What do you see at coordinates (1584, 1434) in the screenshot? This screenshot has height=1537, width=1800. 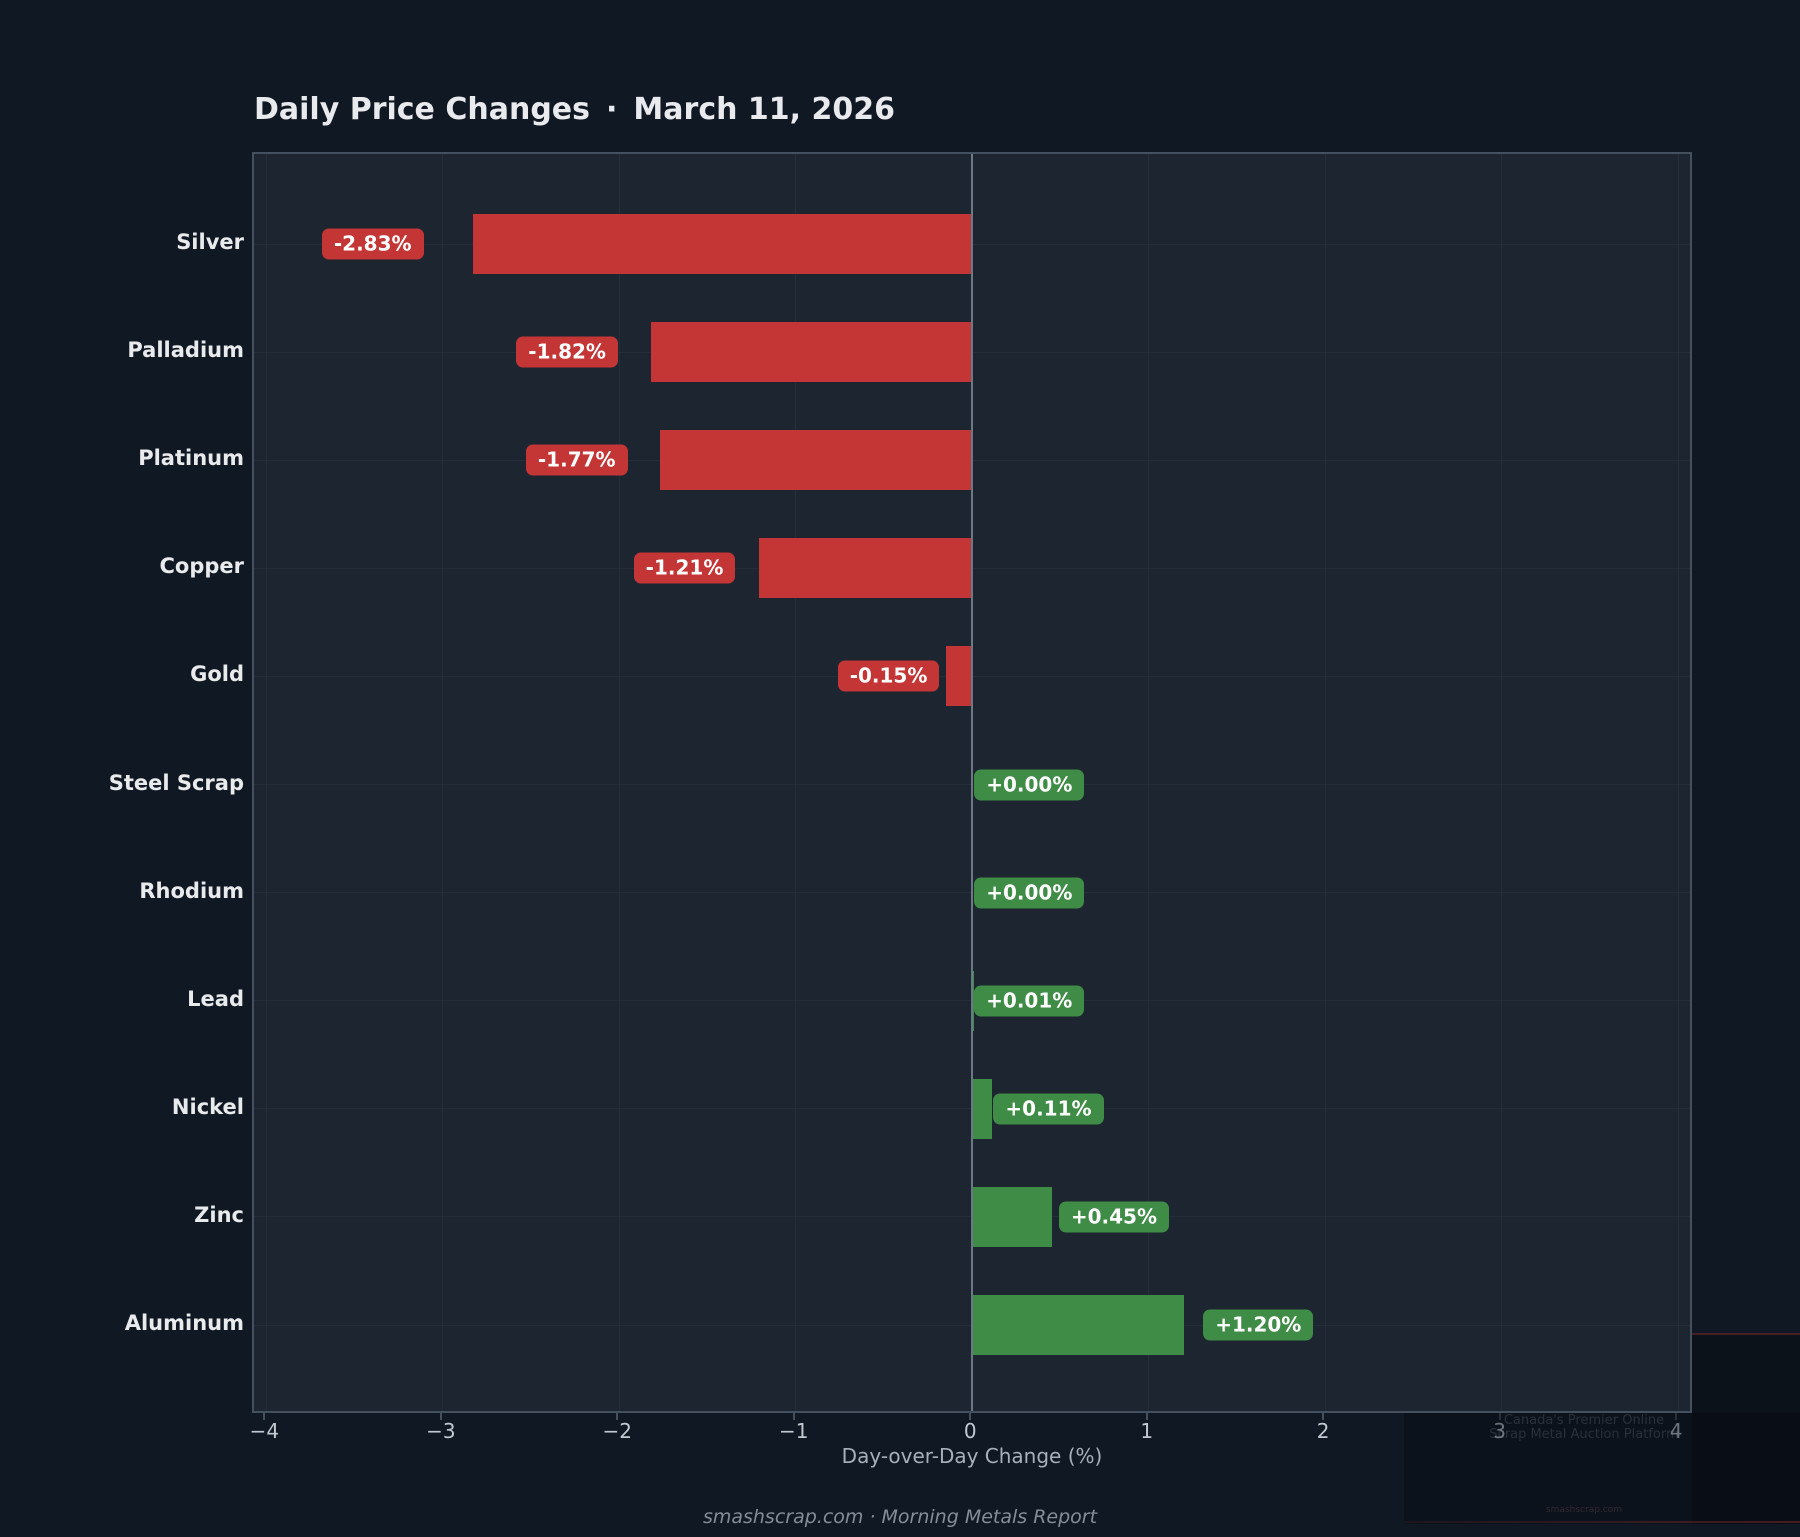 I see `watermark-tagline-line2: Scrap Metal Auction Platform` at bounding box center [1584, 1434].